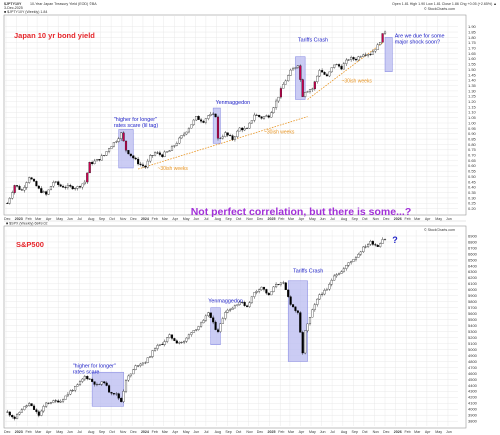  What do you see at coordinates (472, 31) in the screenshot?
I see `top-ytick-1: 1.85` at bounding box center [472, 31].